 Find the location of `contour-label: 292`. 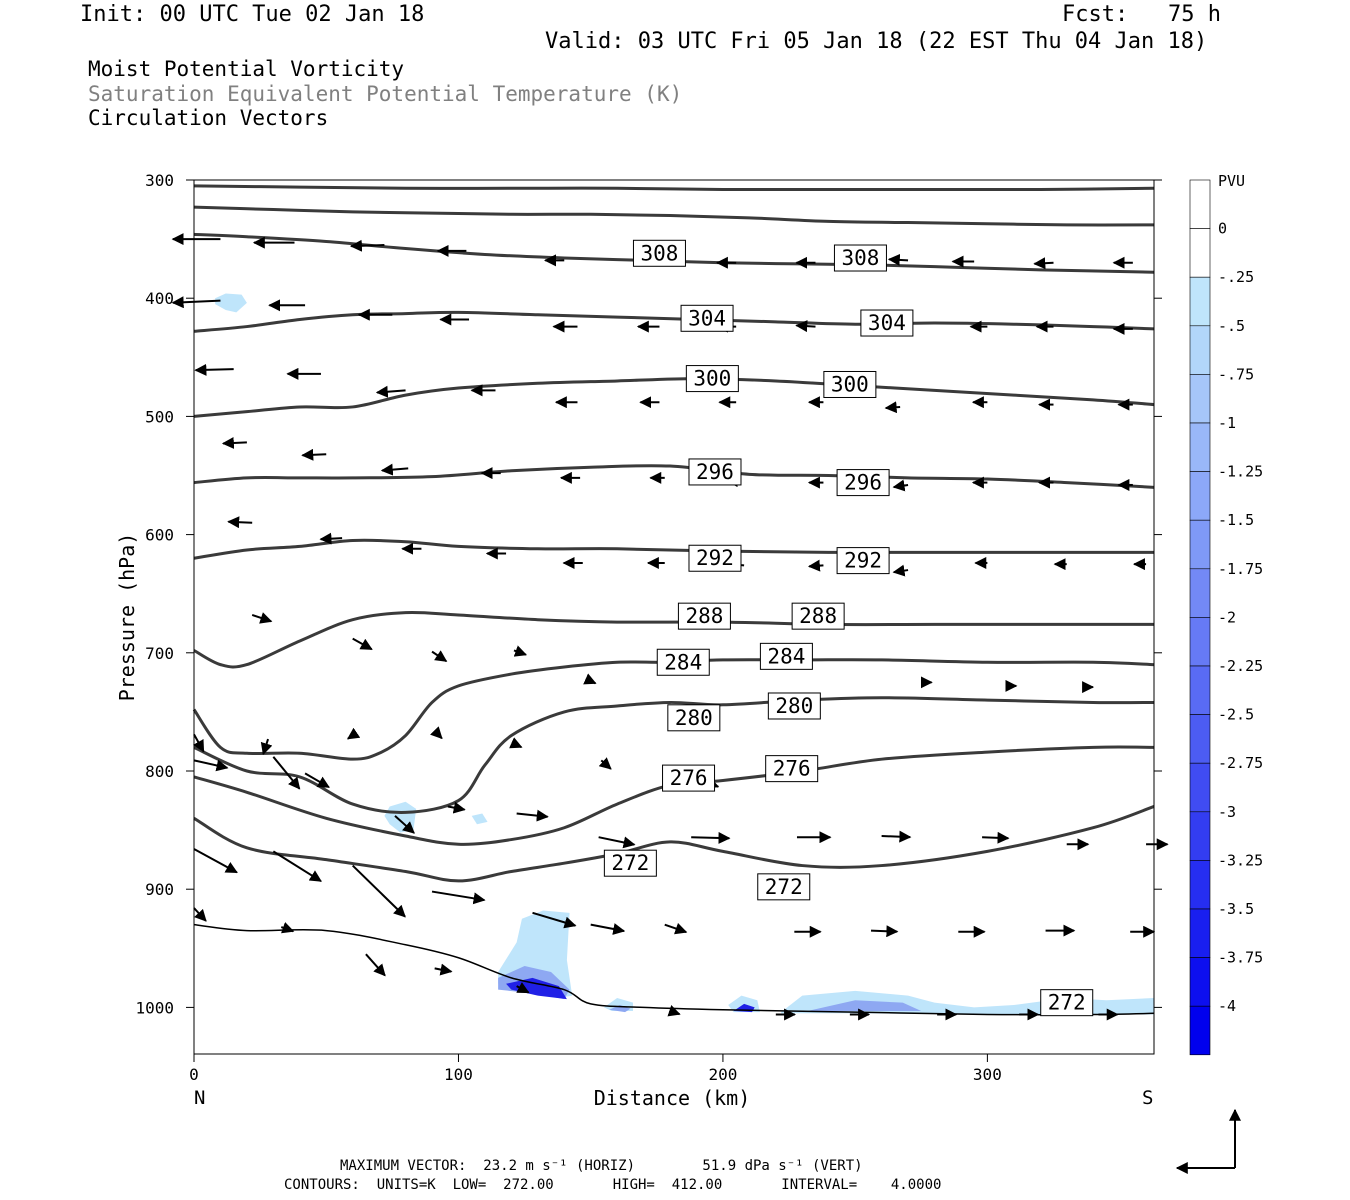

contour-label: 292 is located at coordinates (863, 561).